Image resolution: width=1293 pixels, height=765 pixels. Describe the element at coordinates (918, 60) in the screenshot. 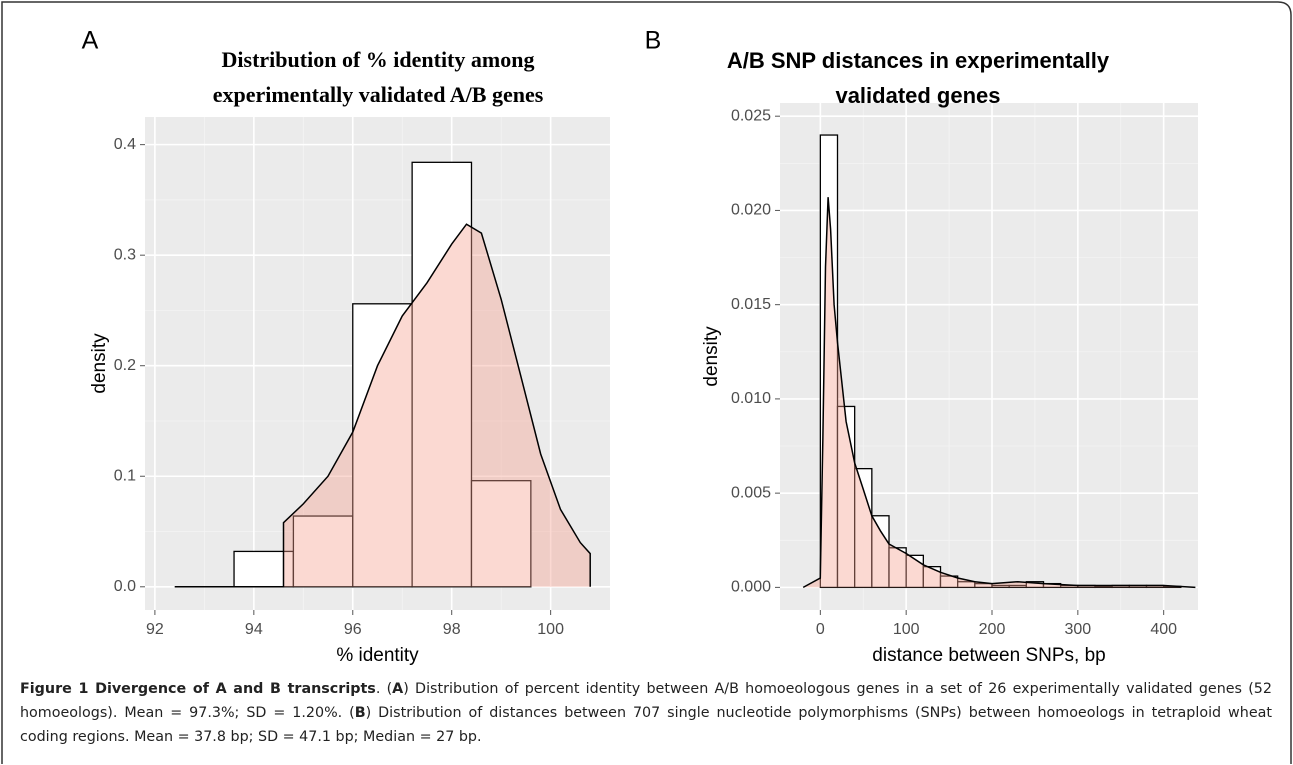

I see `chart-title: A/B SNP distances in experimentally` at that location.